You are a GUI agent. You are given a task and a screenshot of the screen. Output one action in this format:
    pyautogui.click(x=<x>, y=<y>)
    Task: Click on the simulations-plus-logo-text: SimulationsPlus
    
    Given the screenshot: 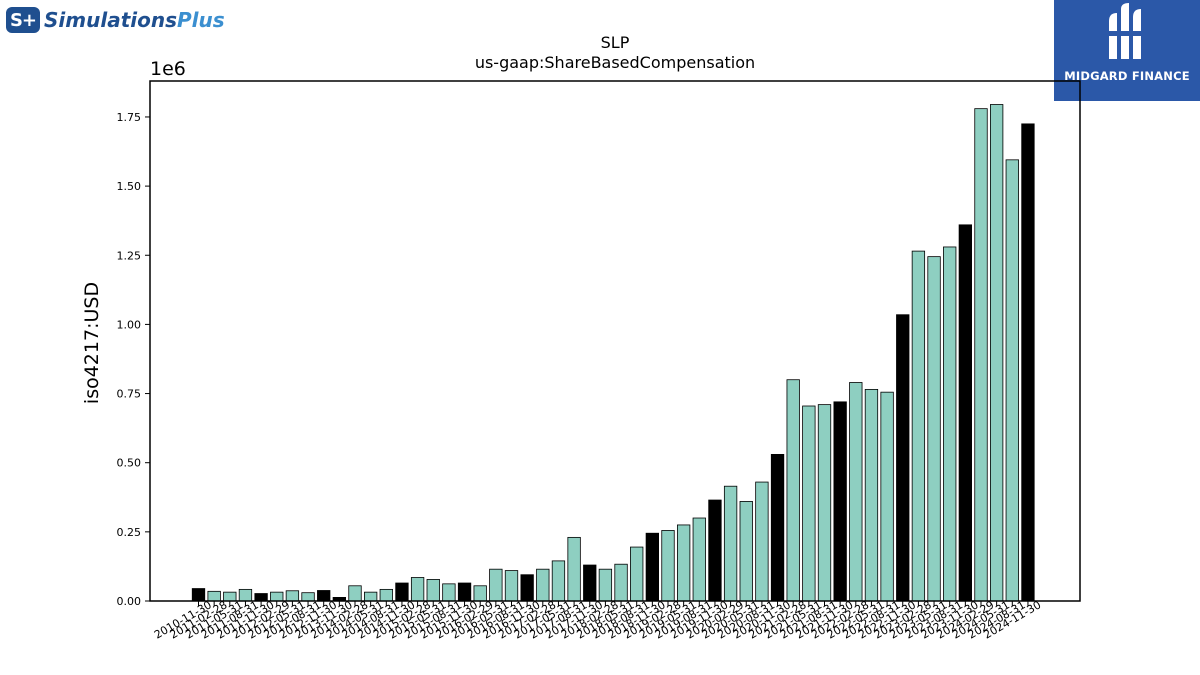 What is the action you would take?
    pyautogui.click(x=134, y=20)
    